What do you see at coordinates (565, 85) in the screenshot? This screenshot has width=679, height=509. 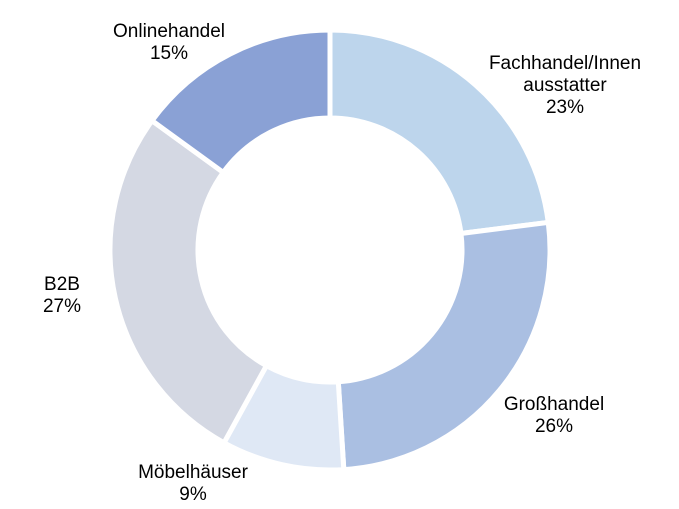 I see `segment-label-fachhandel-innenausstatter: Fachhandel/Innen ausstatter 23%` at bounding box center [565, 85].